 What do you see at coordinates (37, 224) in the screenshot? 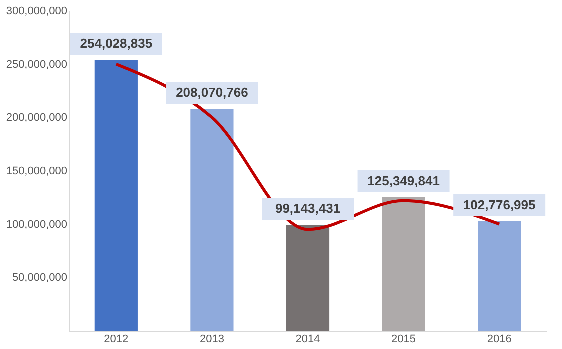
I see `y-tick-label: 100,000,000` at bounding box center [37, 224].